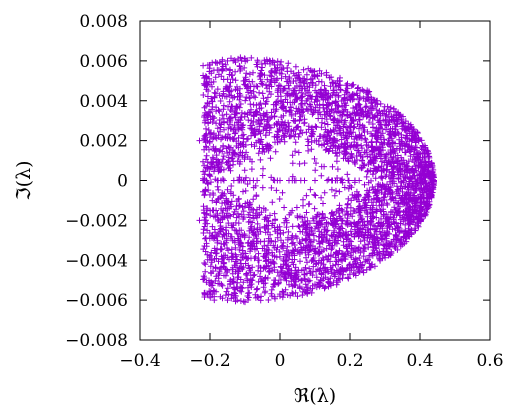  What do you see at coordinates (24, 180) in the screenshot?
I see `y-axis-label: ℑ(λ)` at bounding box center [24, 180].